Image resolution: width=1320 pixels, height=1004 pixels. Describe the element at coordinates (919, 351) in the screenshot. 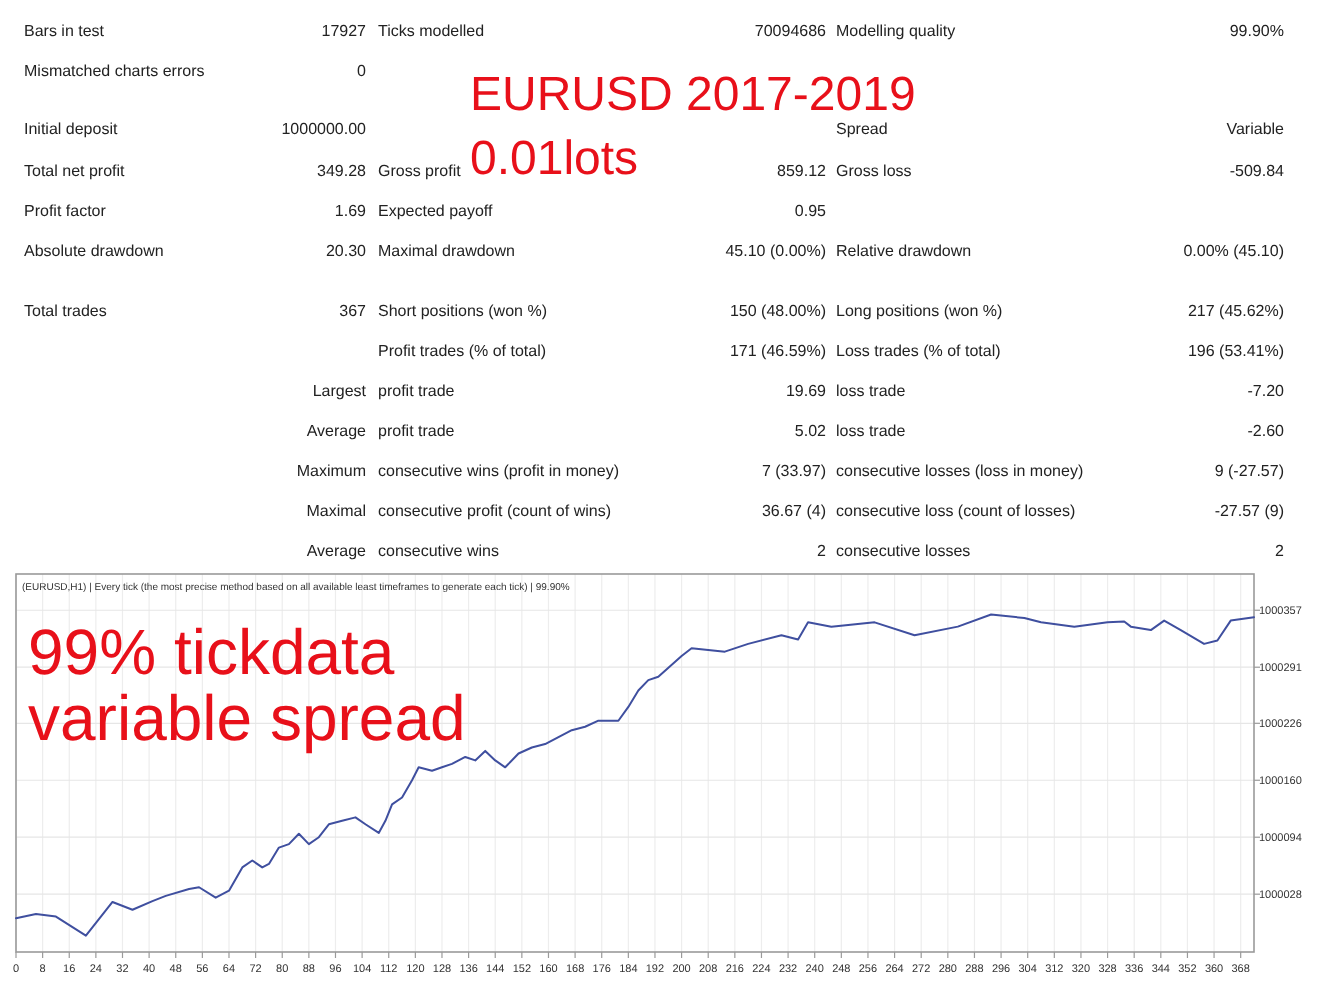

I see `text: Loss trades (% of total)` at that location.